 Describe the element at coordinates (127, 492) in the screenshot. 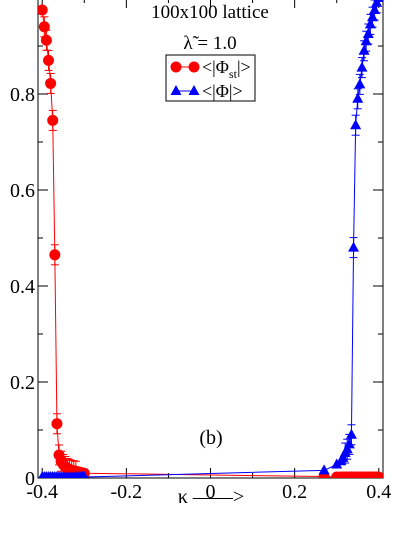

I see `x-tick-label: -0.2` at that location.